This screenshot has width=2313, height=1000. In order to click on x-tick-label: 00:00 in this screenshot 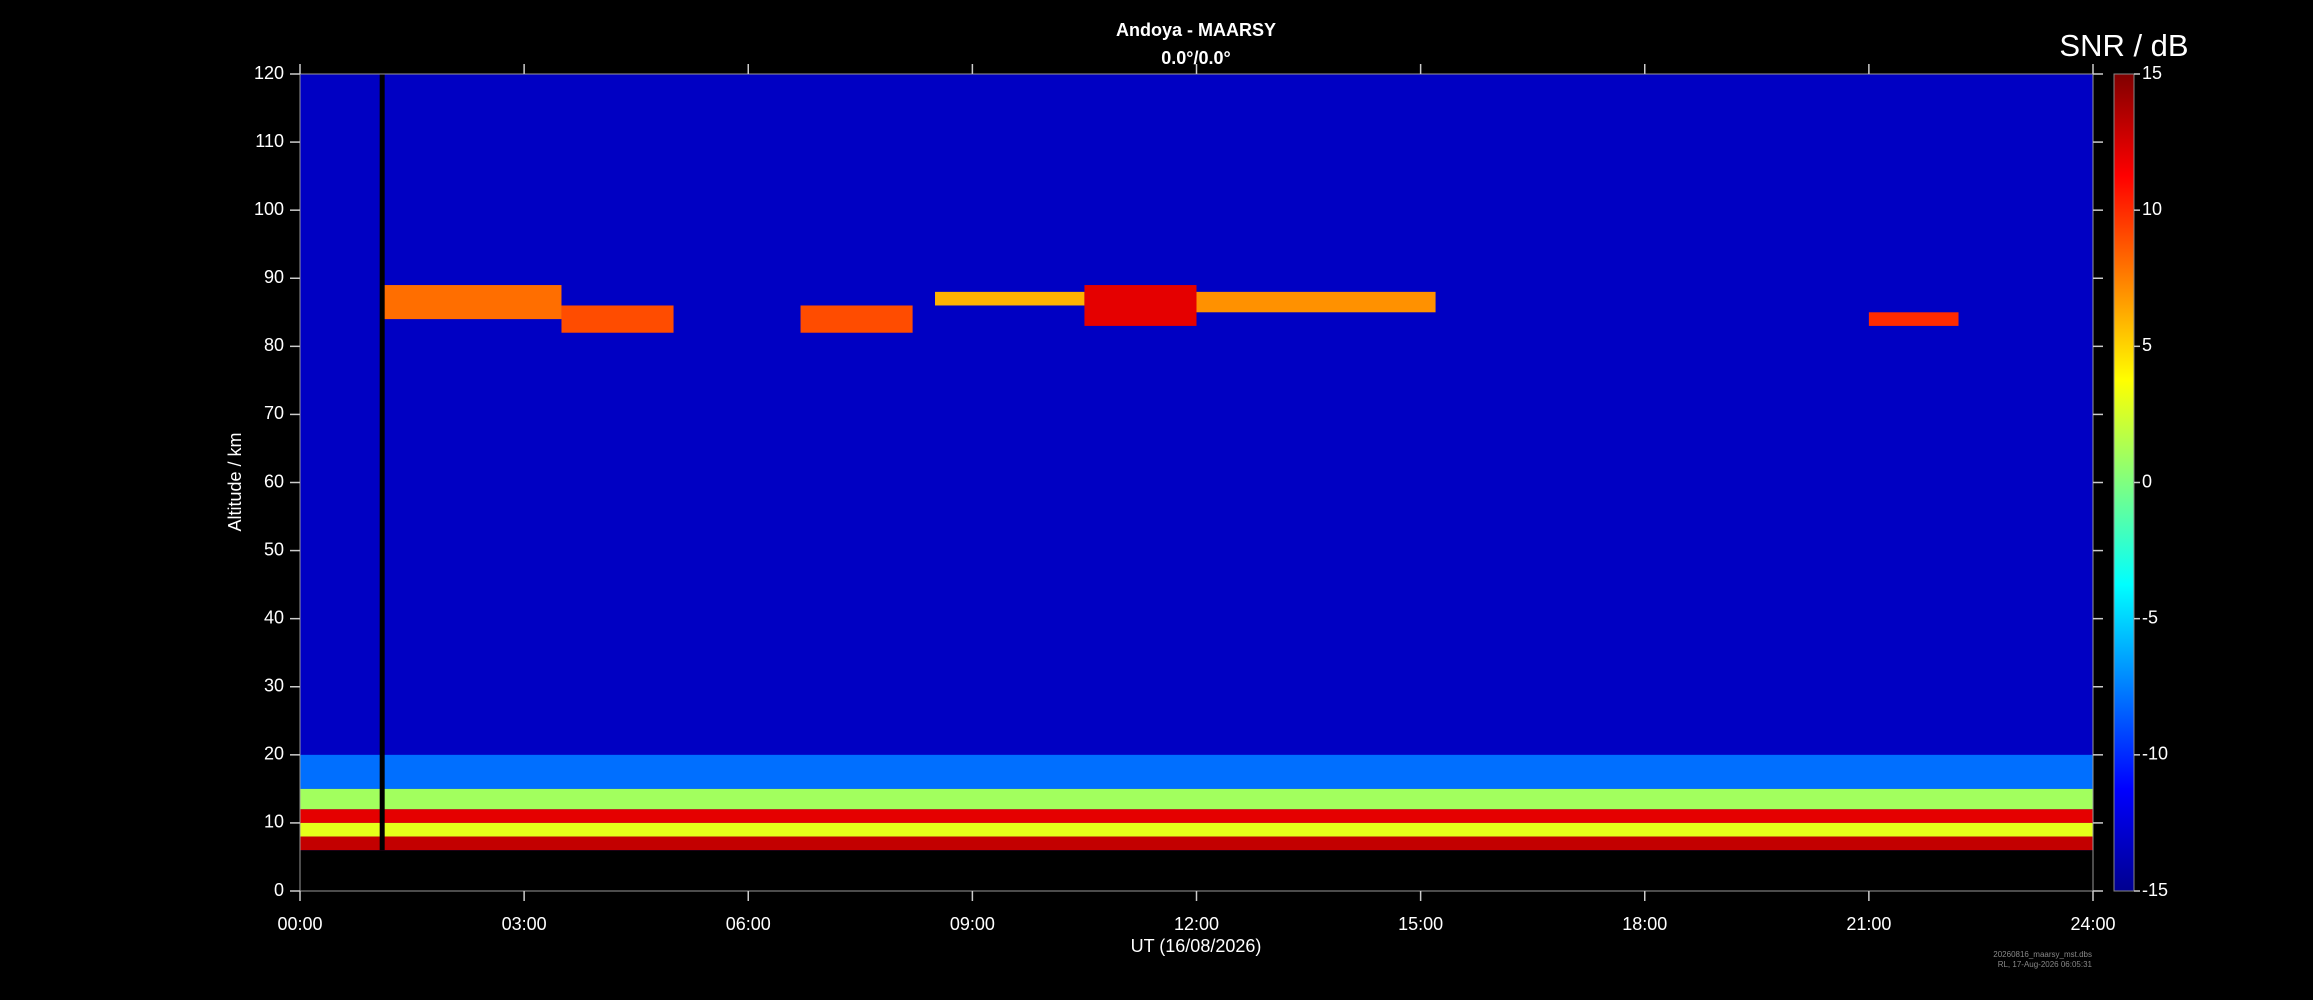, I will do `click(299, 924)`.